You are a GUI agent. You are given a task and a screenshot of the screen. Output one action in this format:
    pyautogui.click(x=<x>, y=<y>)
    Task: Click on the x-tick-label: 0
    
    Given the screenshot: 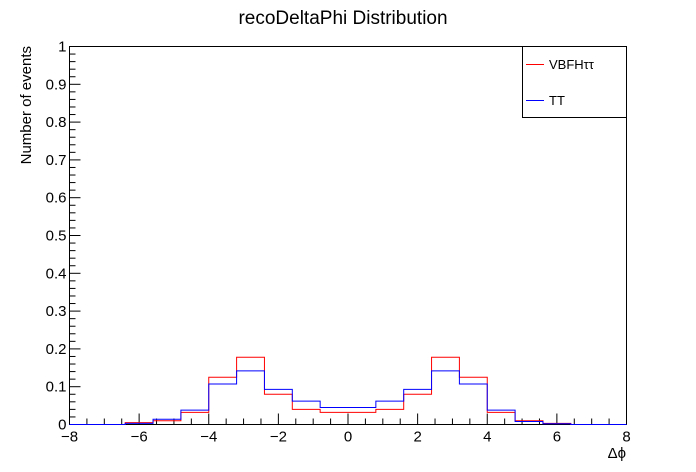 What is the action you would take?
    pyautogui.click(x=348, y=437)
    